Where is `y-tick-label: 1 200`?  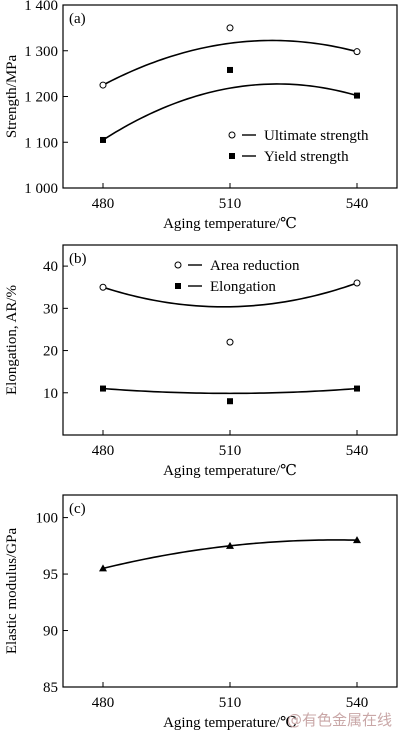 y-tick-label: 1 200 is located at coordinates (41, 98).